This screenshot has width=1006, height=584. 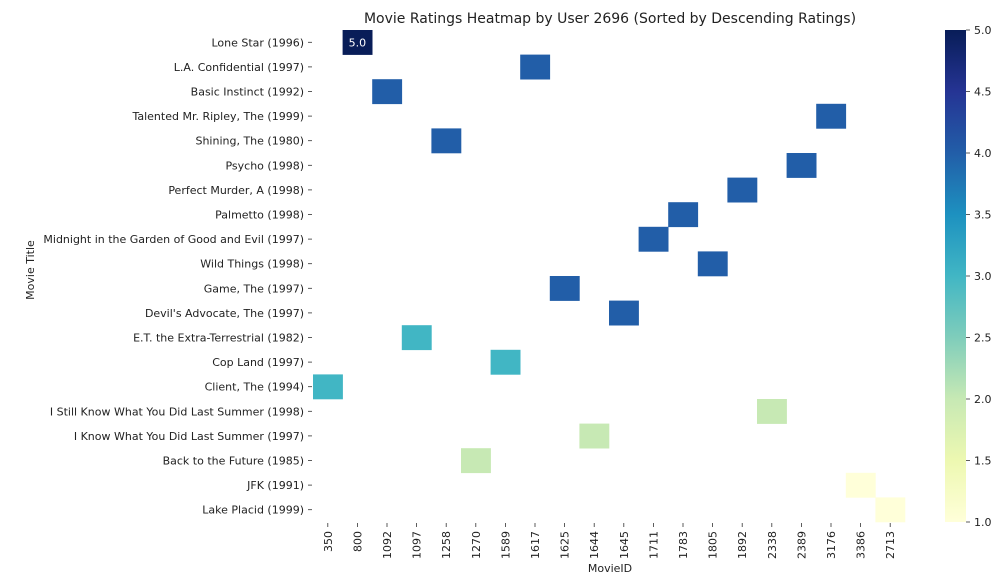 I want to click on colorbar-tick-label: 2.5, so click(x=983, y=338).